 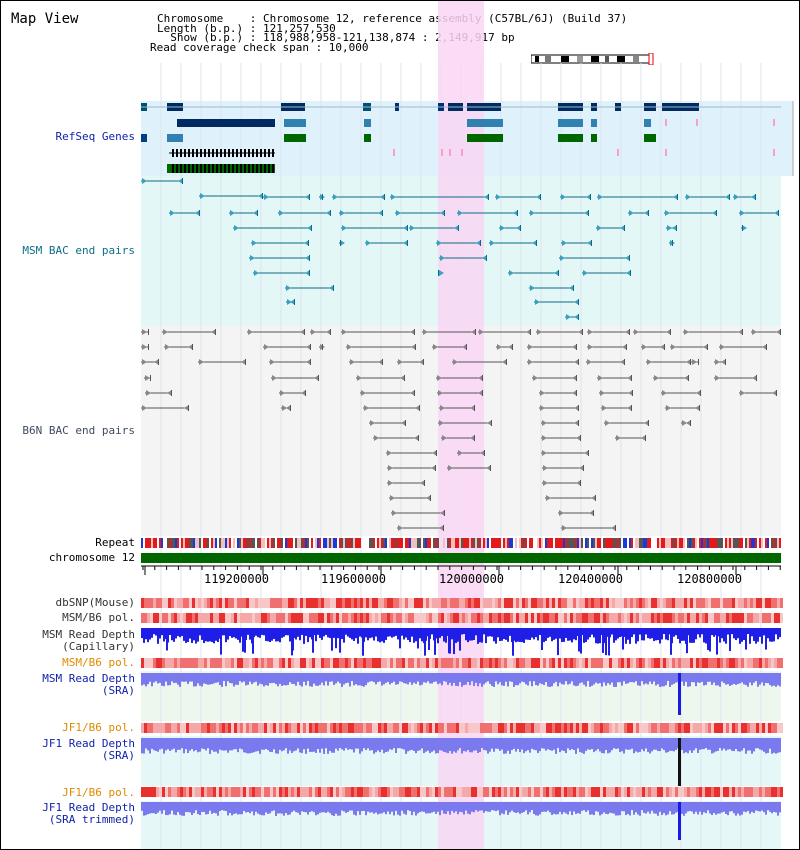 What do you see at coordinates (593, 59) in the screenshot?
I see `chromosome-ideogram` at bounding box center [593, 59].